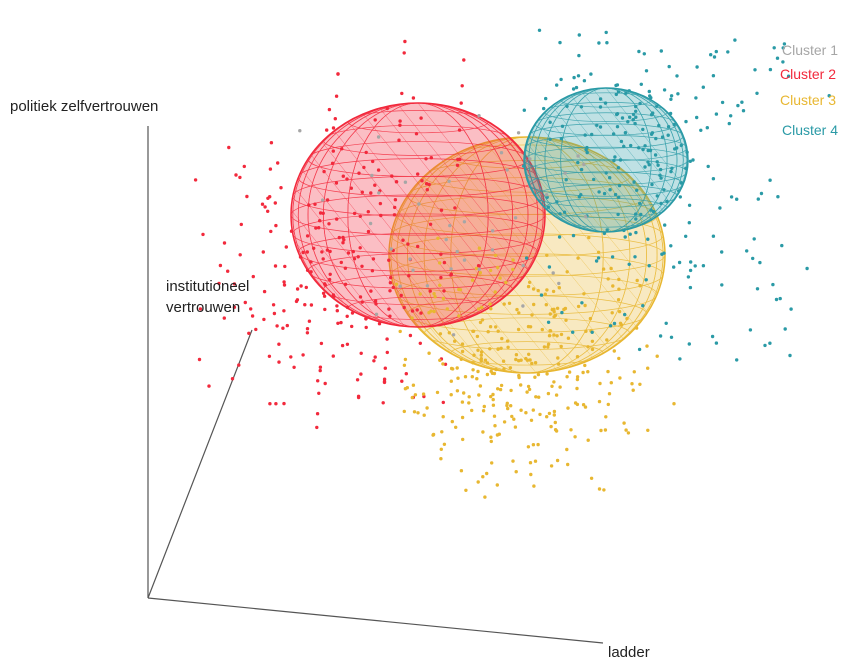  I want to click on legend-item-cluster-1: Cluster 1, so click(810, 50).